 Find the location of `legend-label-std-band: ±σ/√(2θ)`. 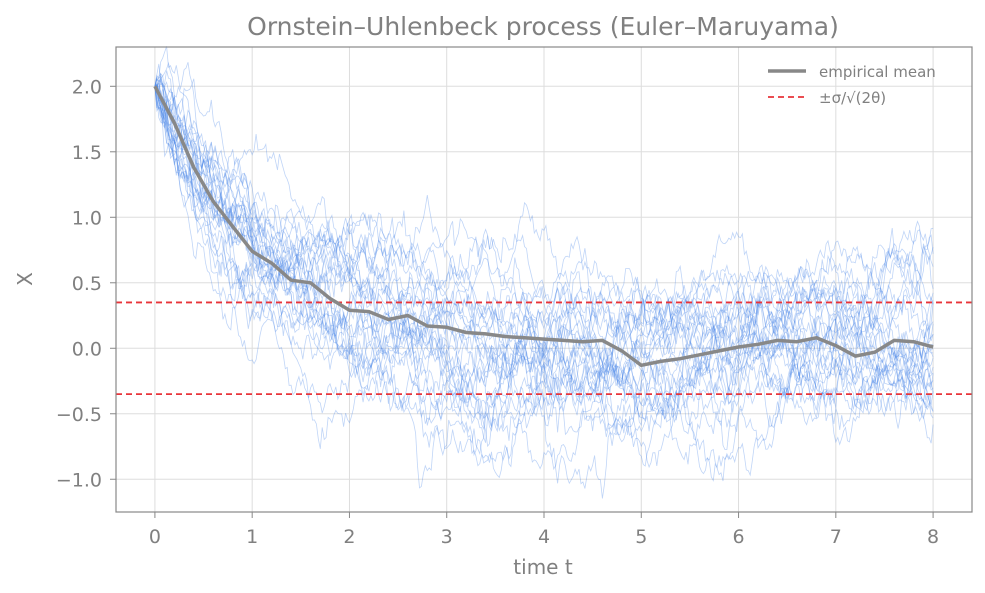

legend-label-std-band: ±σ/√(2θ) is located at coordinates (852, 98).